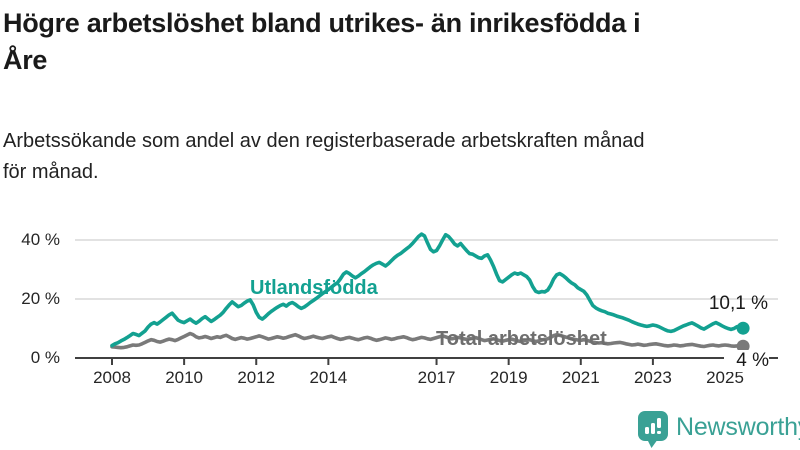 Image resolution: width=800 pixels, height=450 pixels. Describe the element at coordinates (743, 328) in the screenshot. I see `series-end-dot-utlandsf-dda` at that location.